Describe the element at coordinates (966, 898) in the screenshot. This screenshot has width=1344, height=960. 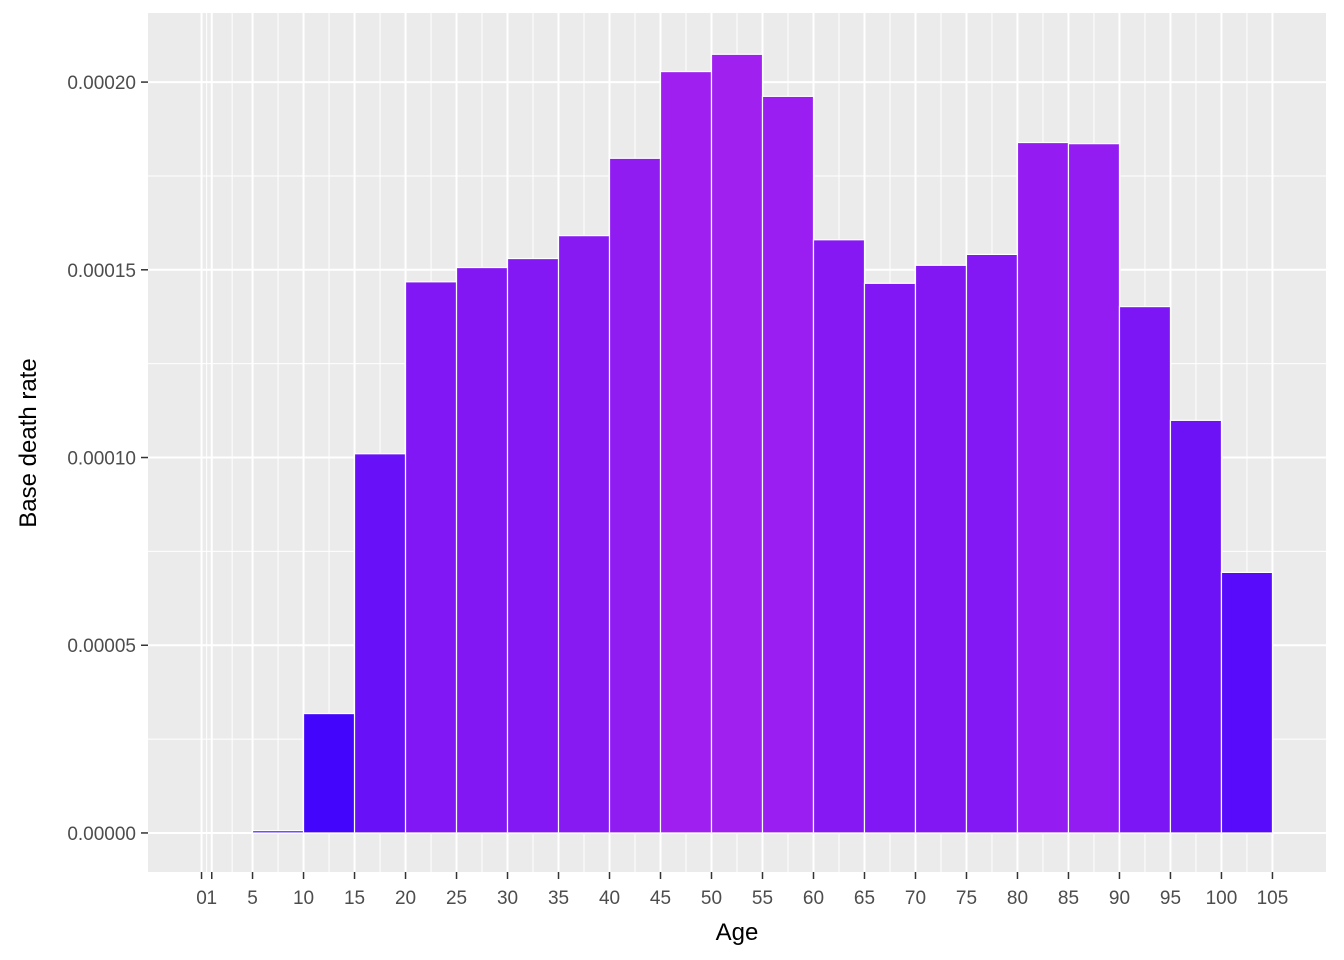
I see `x-tick-label: 75` at that location.